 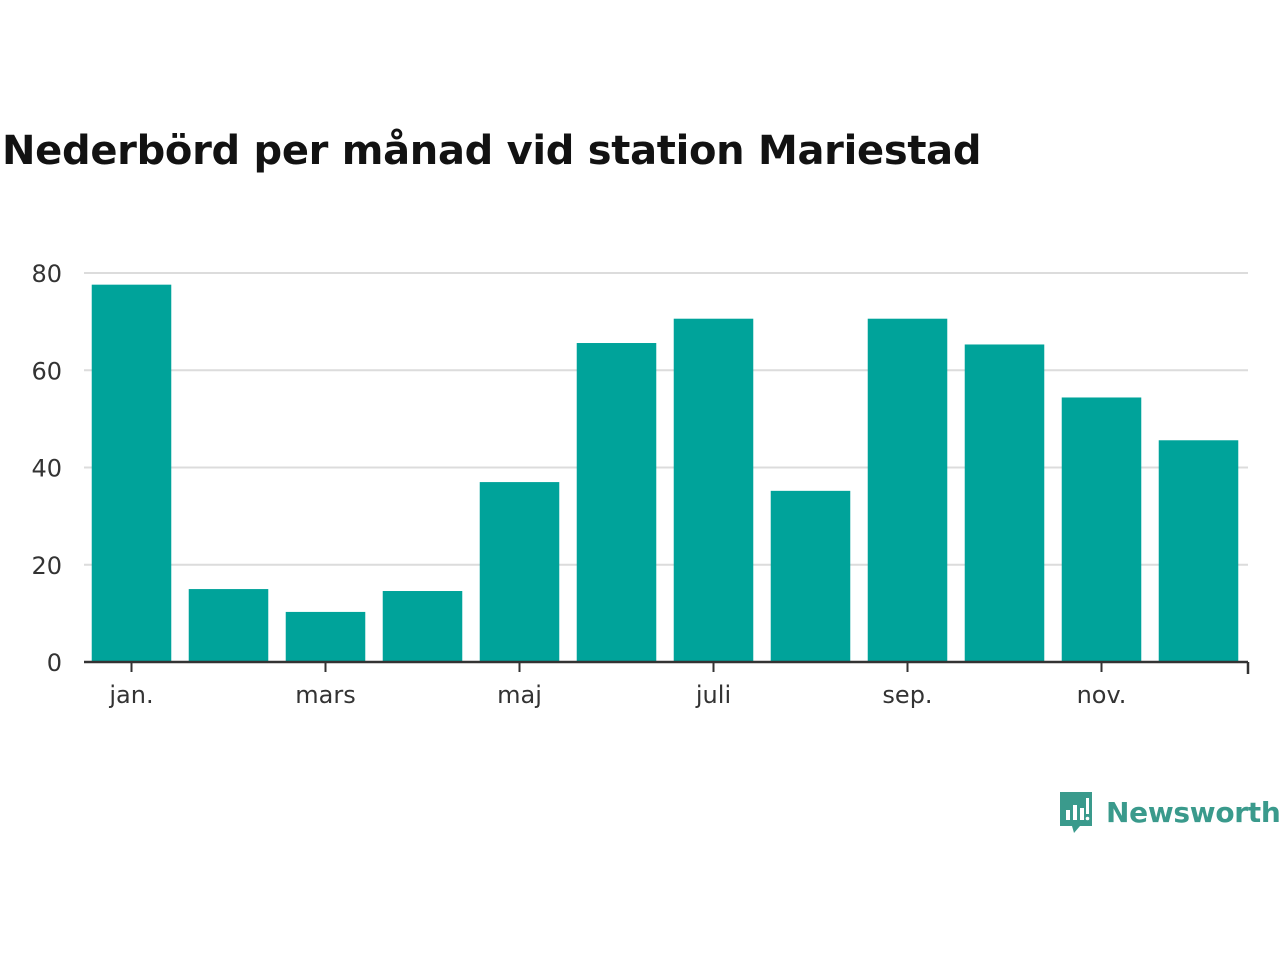 I want to click on x-tick-label-maj: maj, so click(x=519, y=695).